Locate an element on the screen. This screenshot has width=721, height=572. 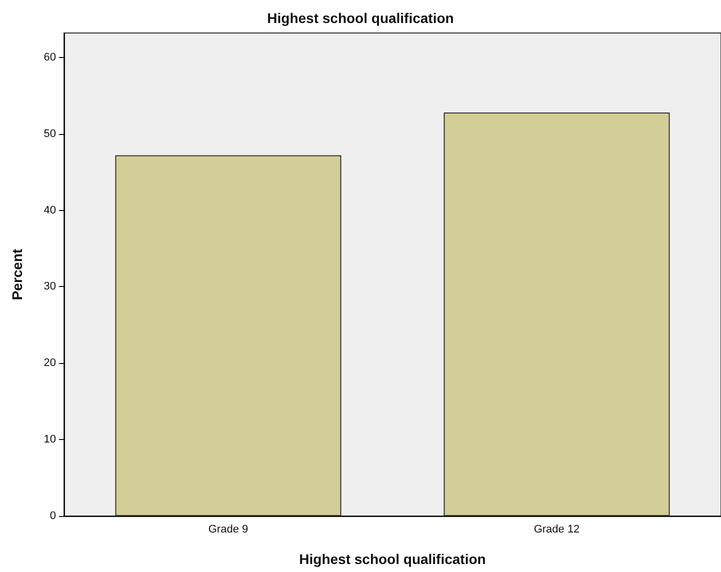
y-tick-label: 30 is located at coordinates (50, 286).